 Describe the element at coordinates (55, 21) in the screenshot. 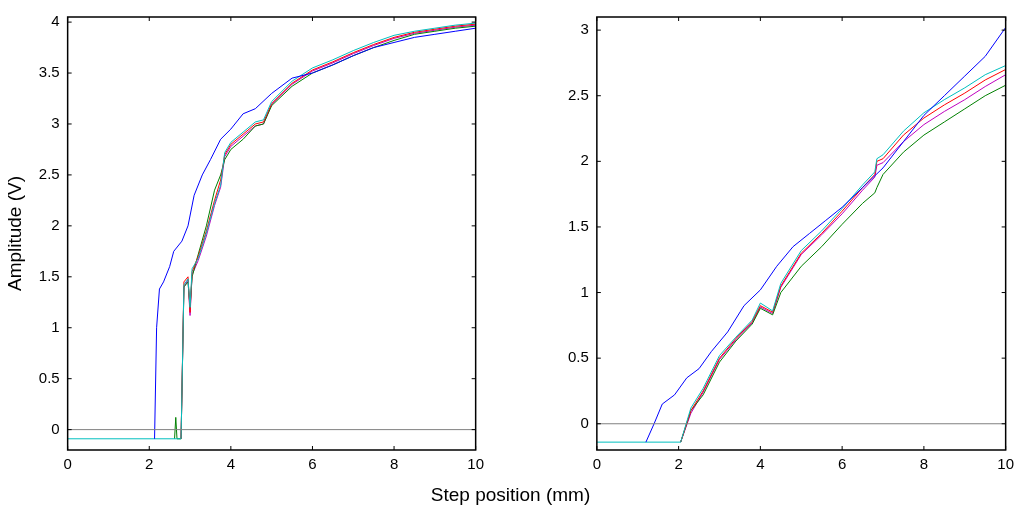

I see `y-tick-label: 4` at that location.